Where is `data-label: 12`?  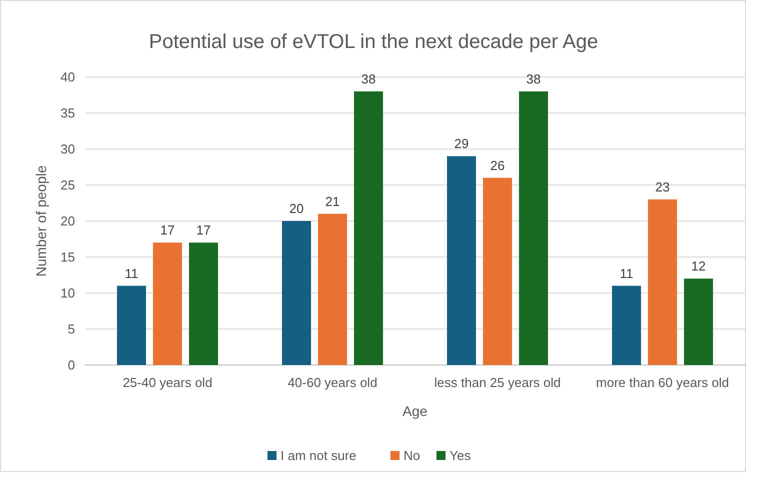 data-label: 12 is located at coordinates (698, 266).